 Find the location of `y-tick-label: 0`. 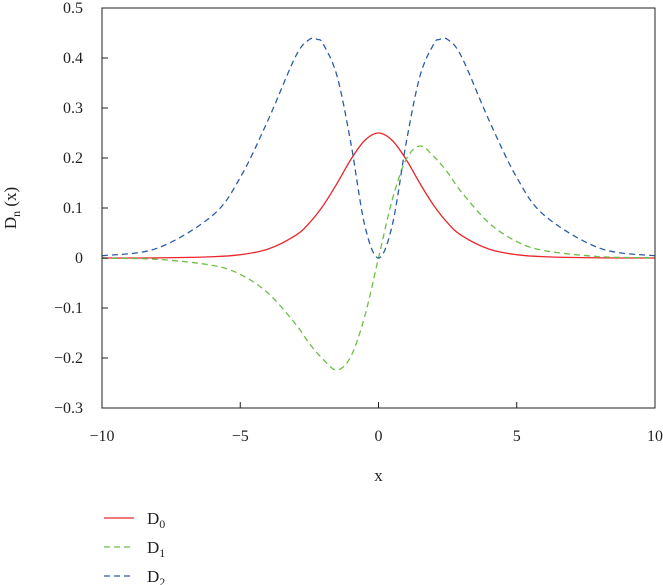

y-tick-label: 0 is located at coordinates (79, 258).